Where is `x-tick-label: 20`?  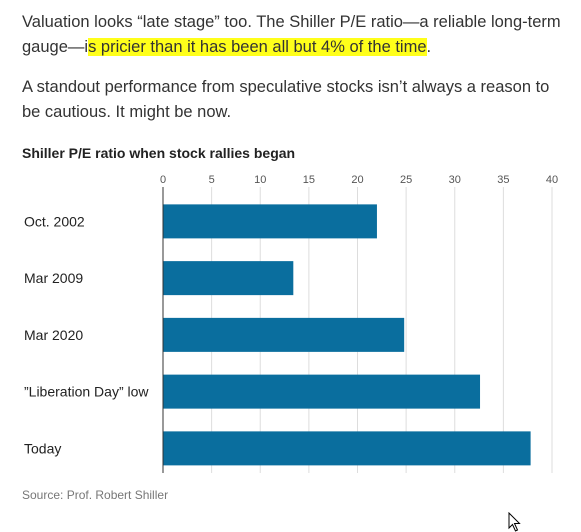 x-tick-label: 20 is located at coordinates (357, 180).